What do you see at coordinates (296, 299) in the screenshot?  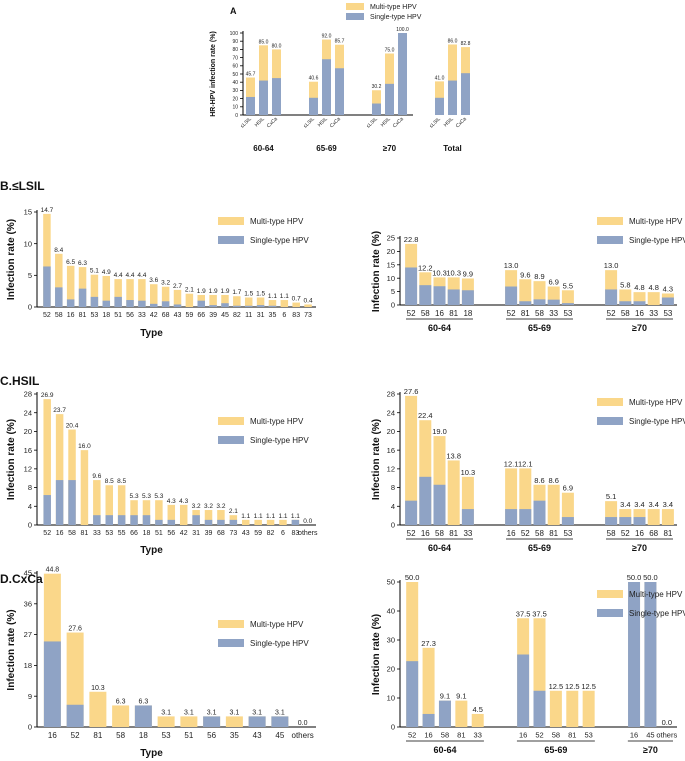 I see `data-label-83: 0.7` at bounding box center [296, 299].